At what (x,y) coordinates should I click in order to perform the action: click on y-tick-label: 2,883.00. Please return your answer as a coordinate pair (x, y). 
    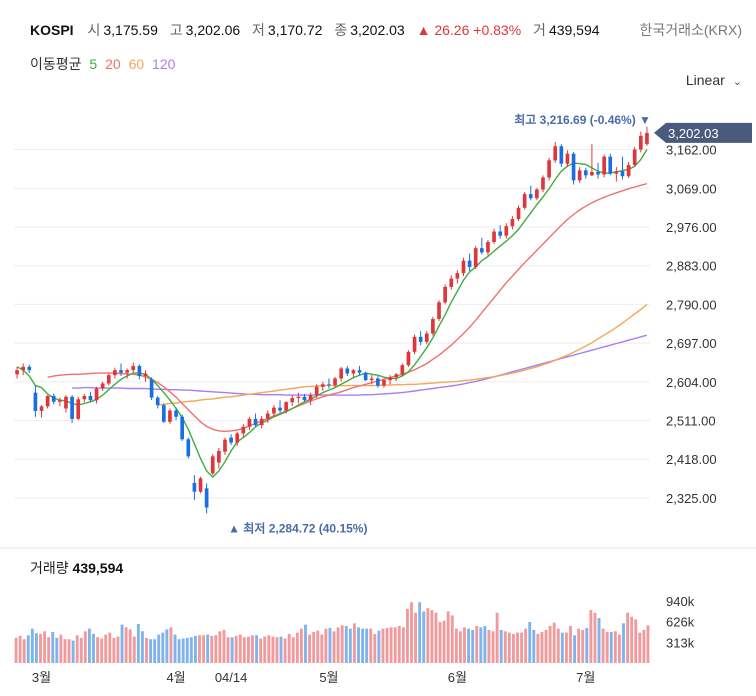
    Looking at the image, I should click on (691, 266).